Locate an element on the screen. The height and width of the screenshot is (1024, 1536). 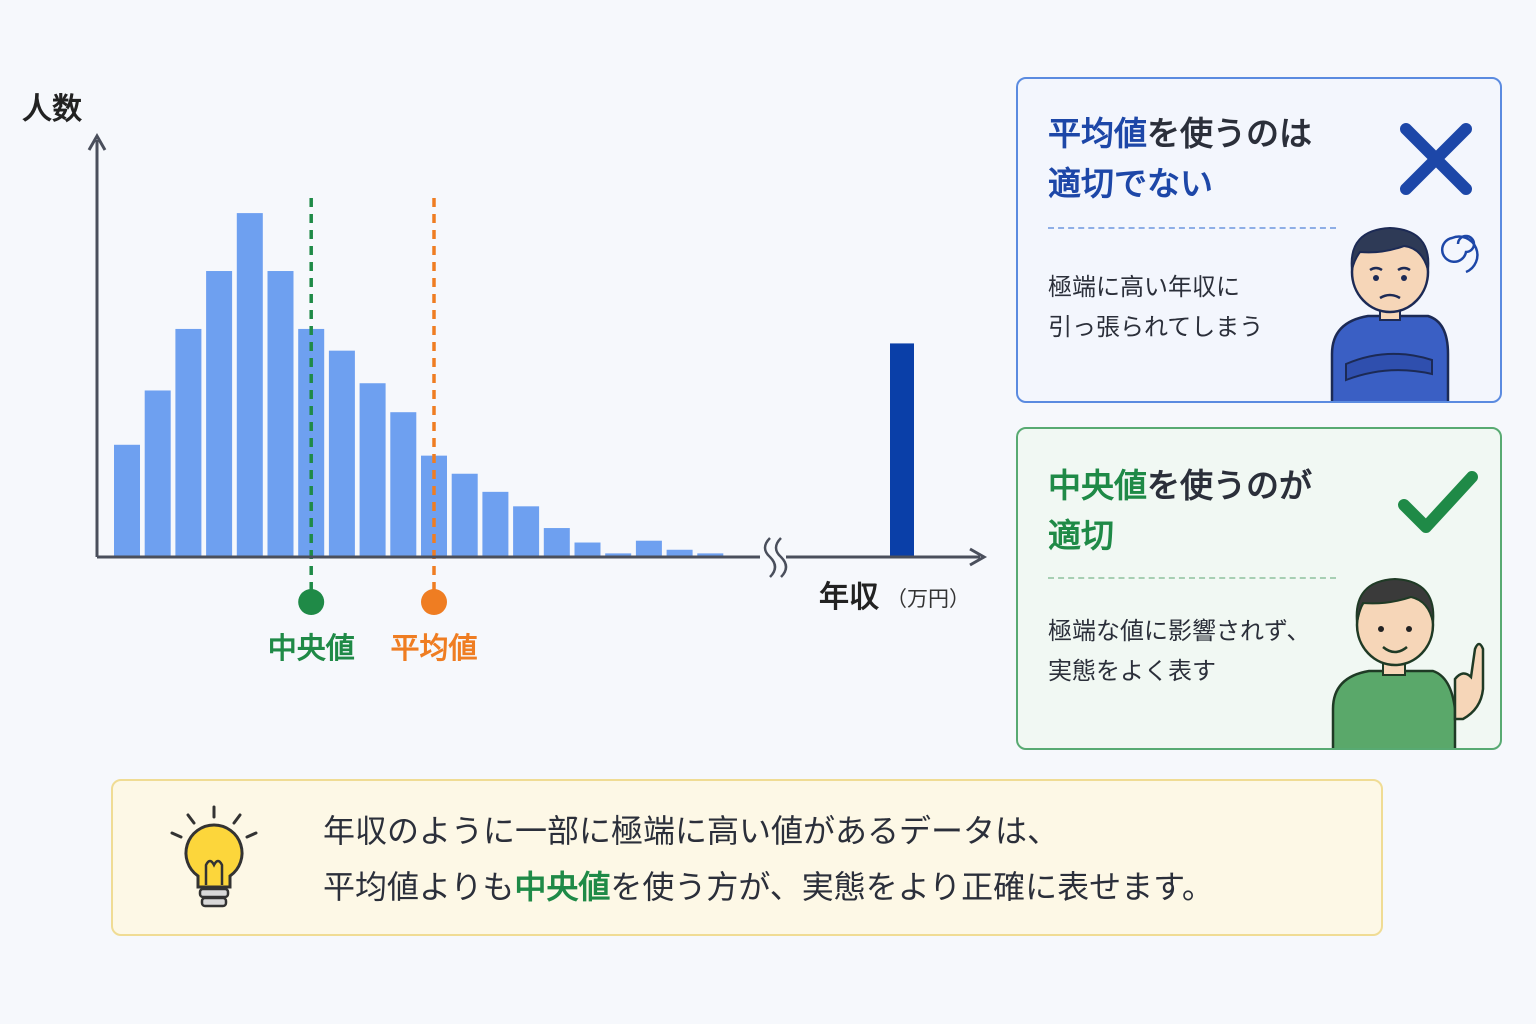
y-axis-label: 人数 is located at coordinates (52, 109).